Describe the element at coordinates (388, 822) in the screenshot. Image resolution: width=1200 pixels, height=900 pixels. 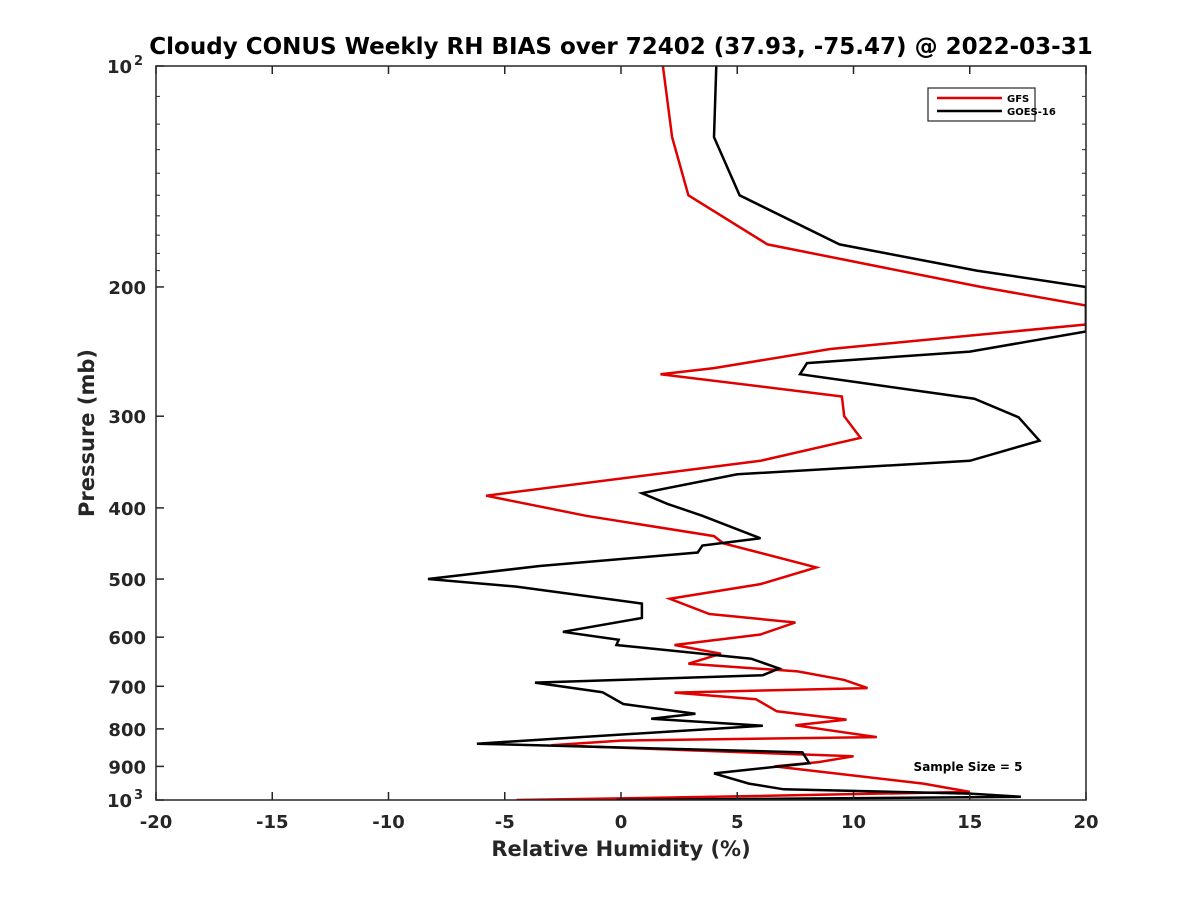
I see `x-tick-label: -10` at that location.